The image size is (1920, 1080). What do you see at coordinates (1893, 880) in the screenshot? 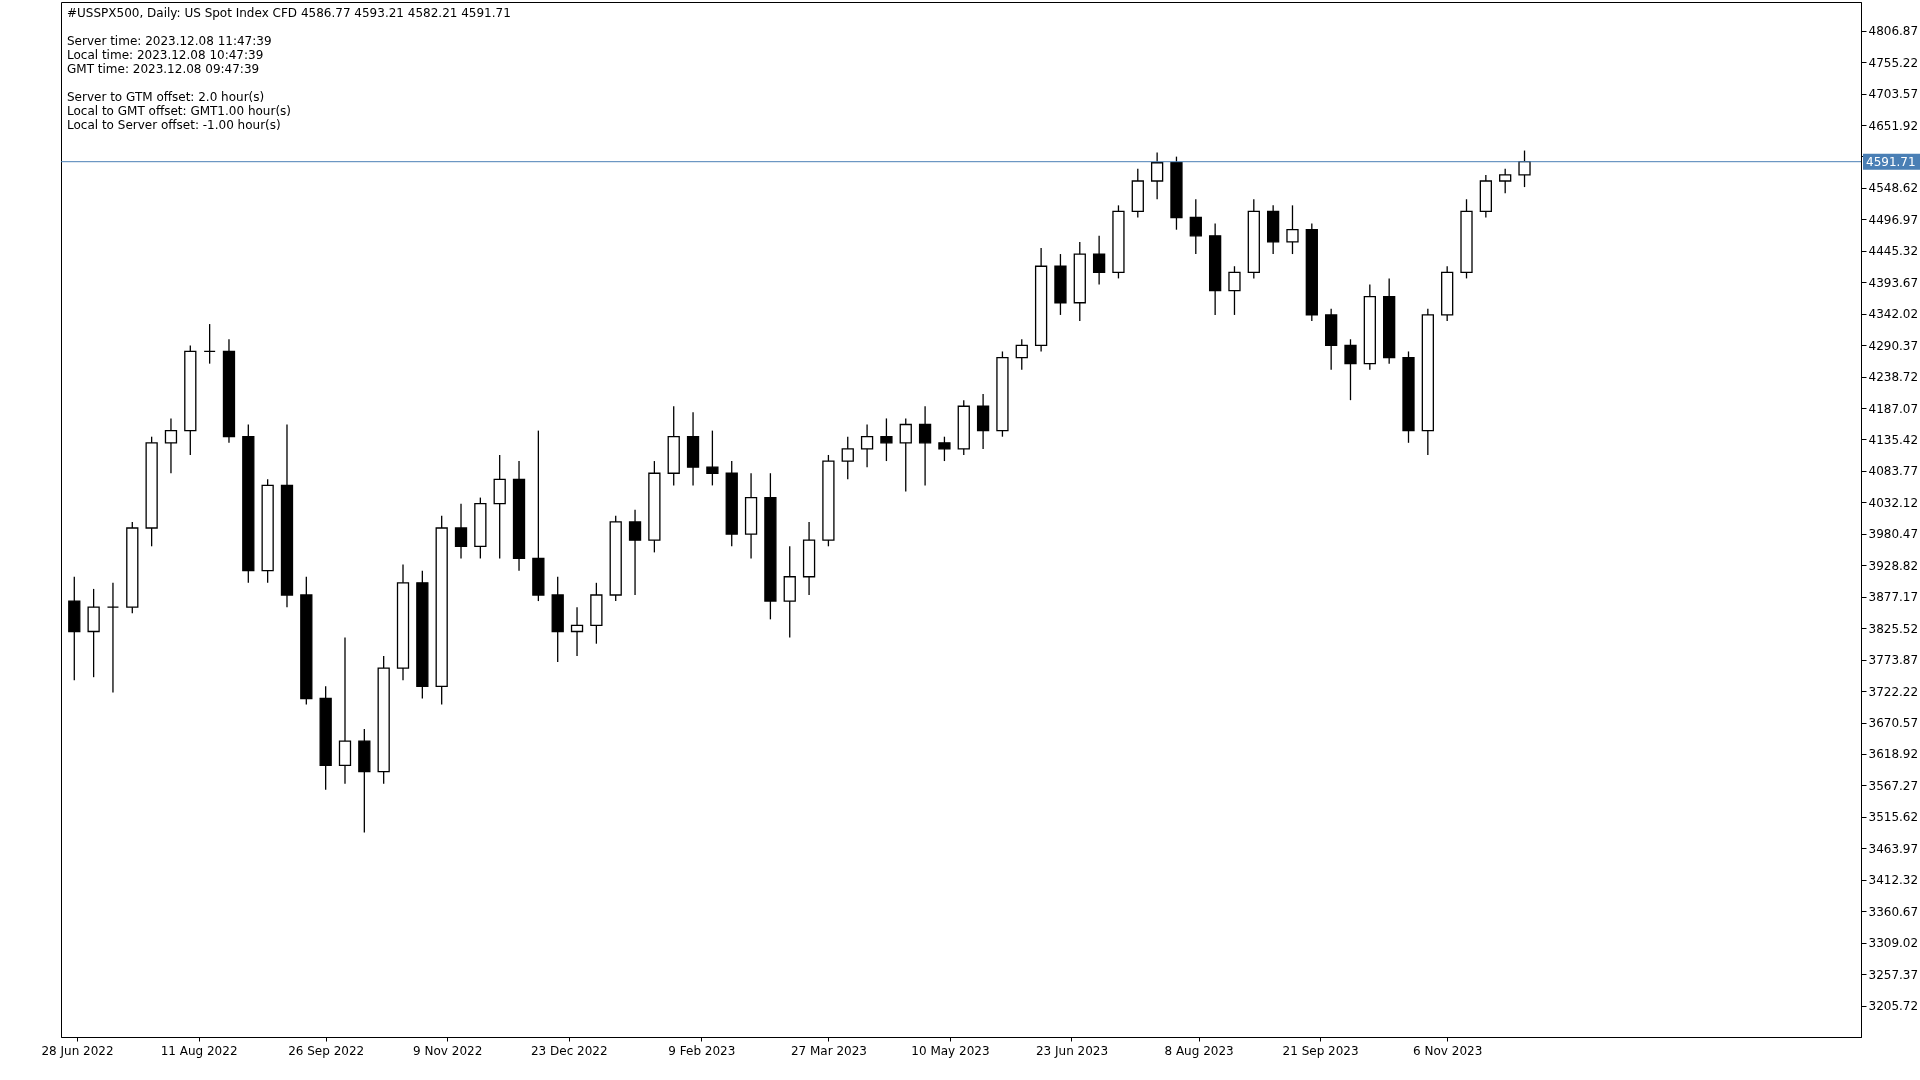
I see `y-tick-label: 3412.32` at bounding box center [1893, 880].